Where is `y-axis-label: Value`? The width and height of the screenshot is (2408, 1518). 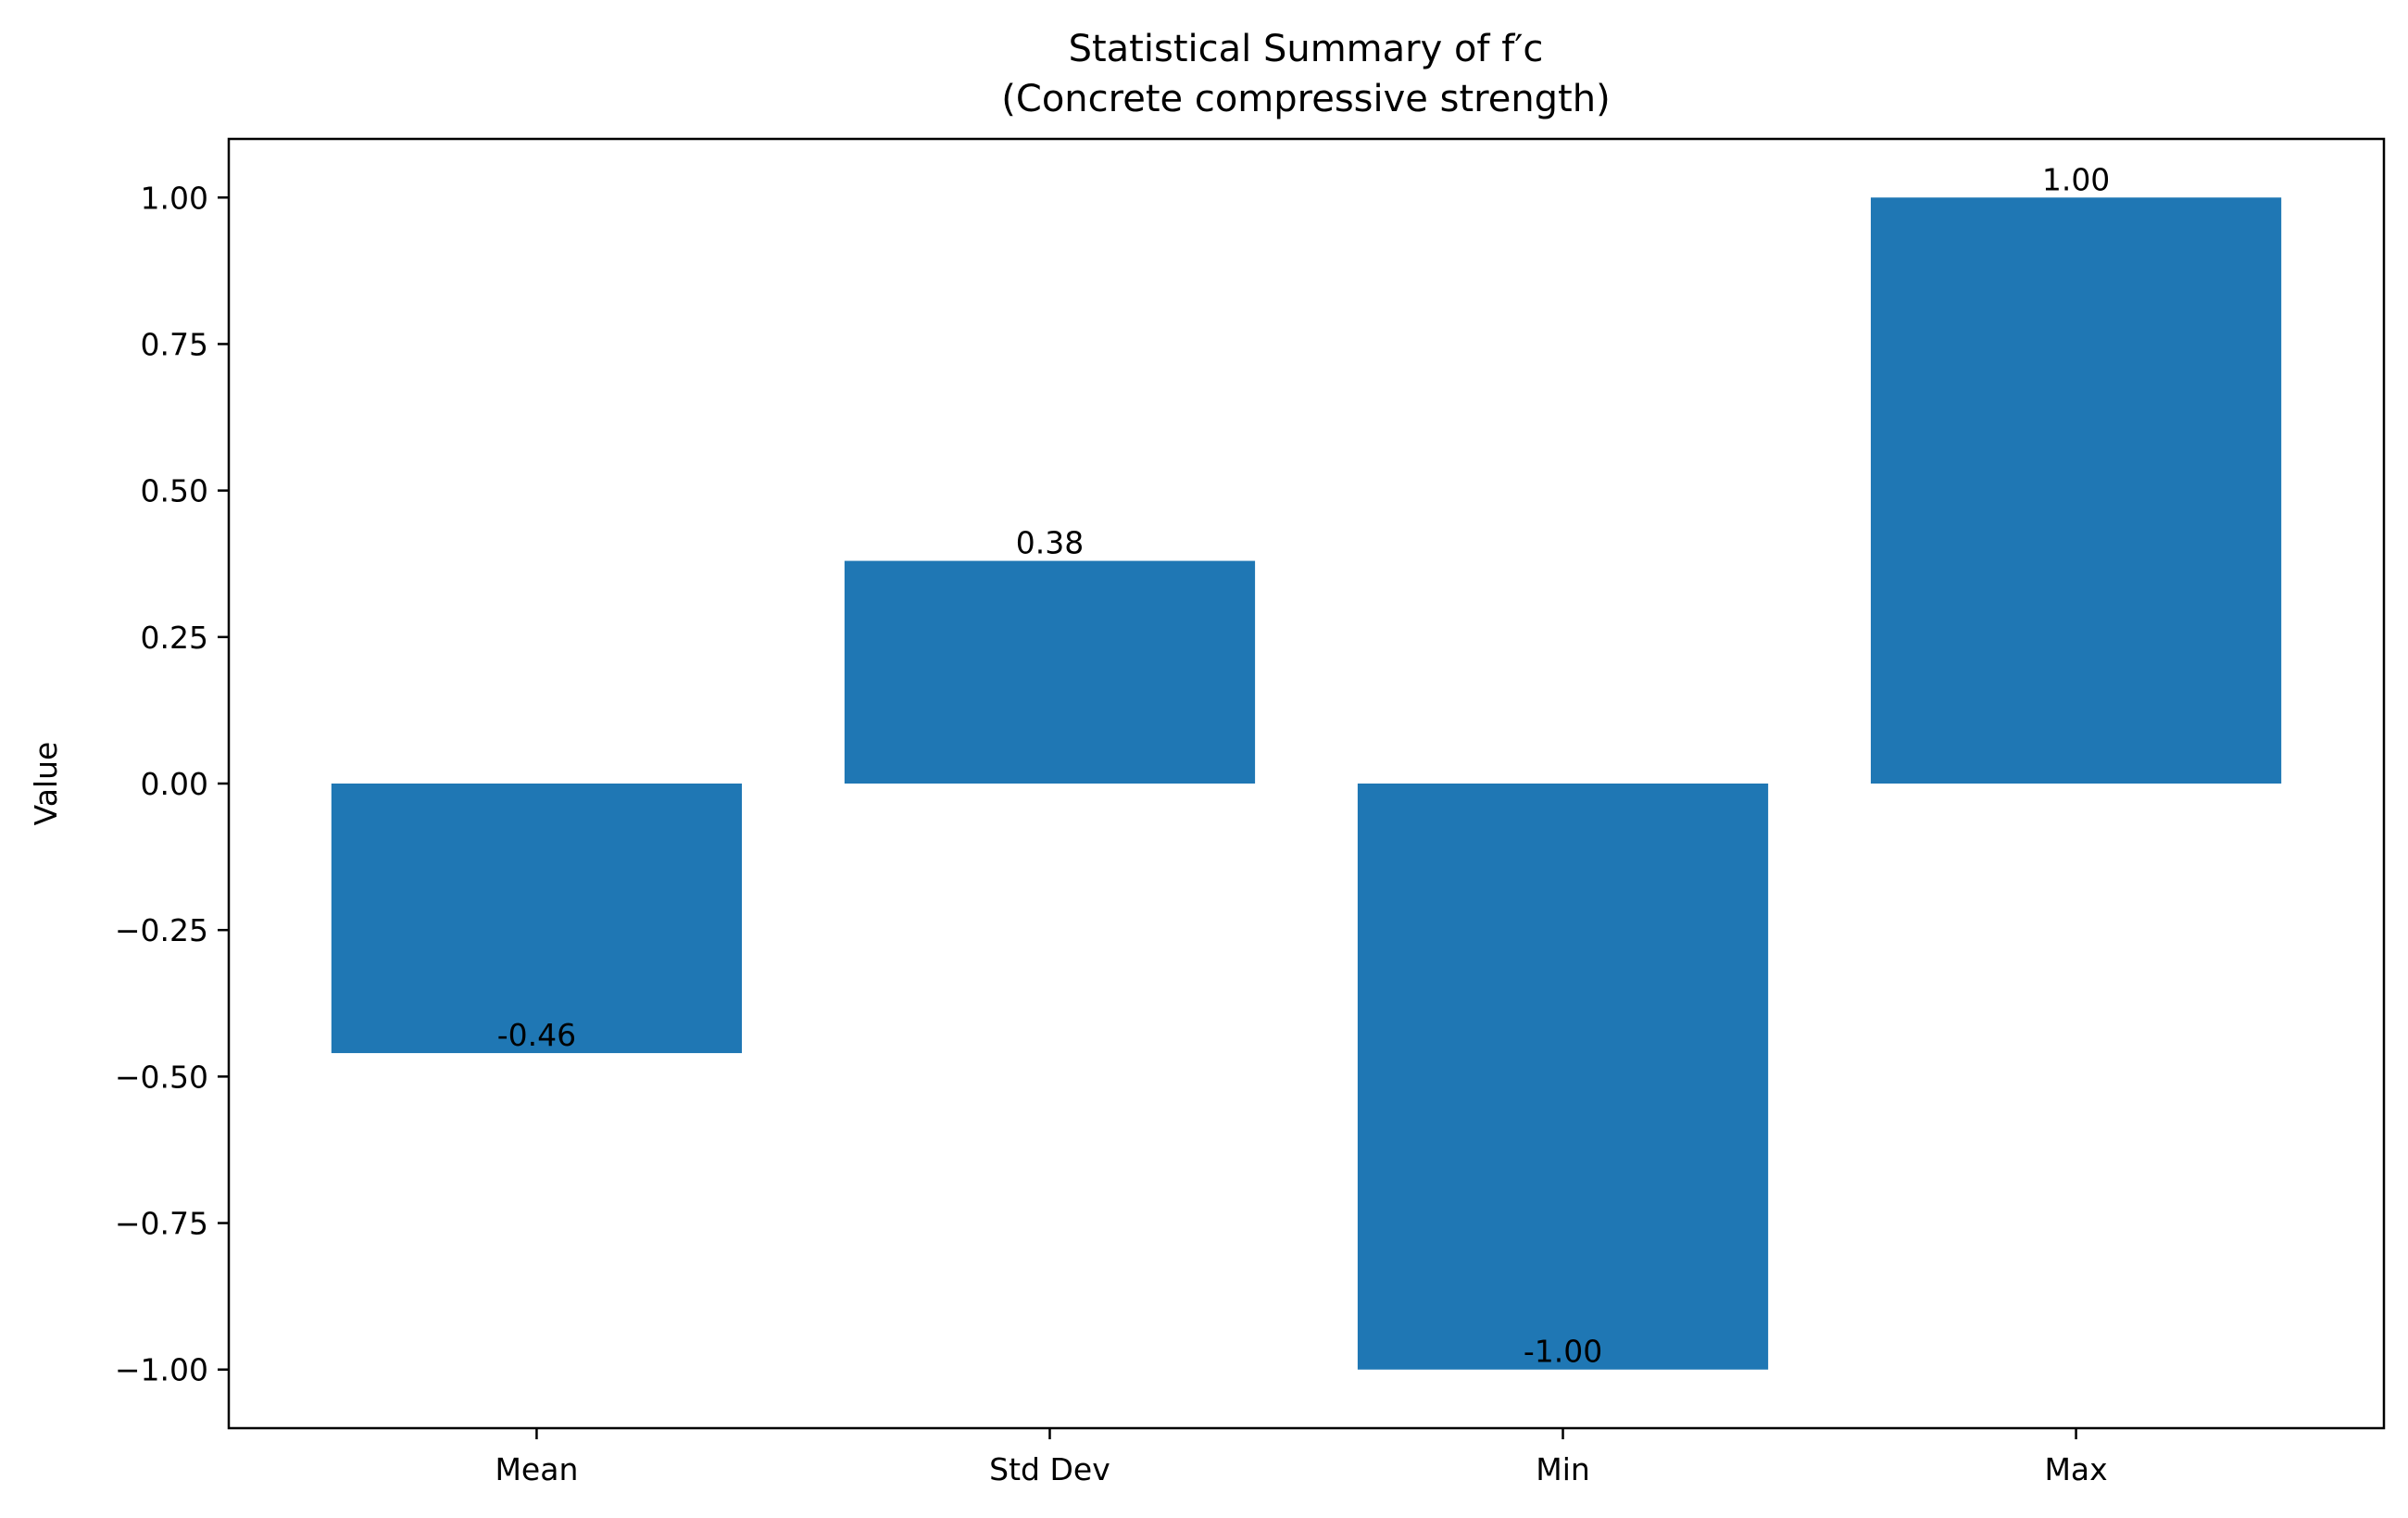 y-axis-label: Value is located at coordinates (46, 784).